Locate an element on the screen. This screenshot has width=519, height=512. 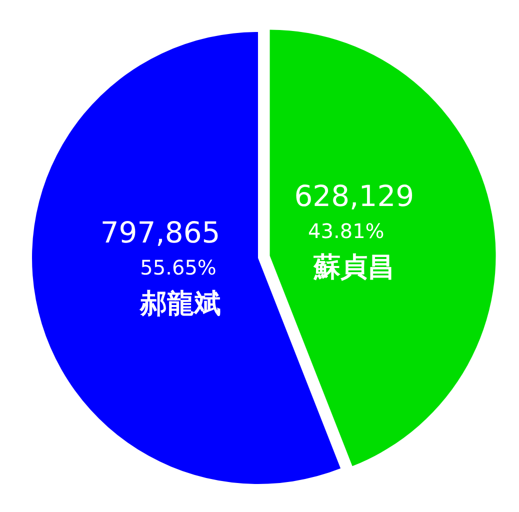
text: 43.81% is located at coordinates (346, 230).